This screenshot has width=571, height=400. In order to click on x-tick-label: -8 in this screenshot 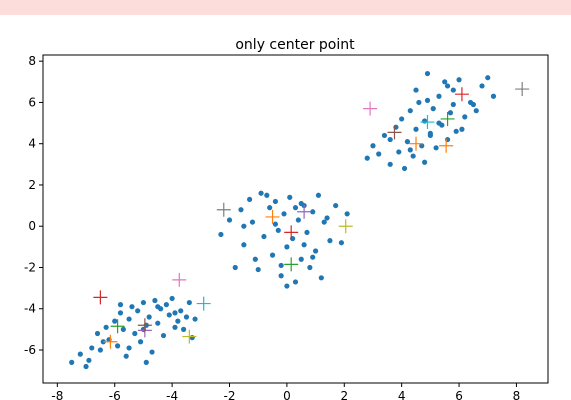, I will do `click(57, 394)`.